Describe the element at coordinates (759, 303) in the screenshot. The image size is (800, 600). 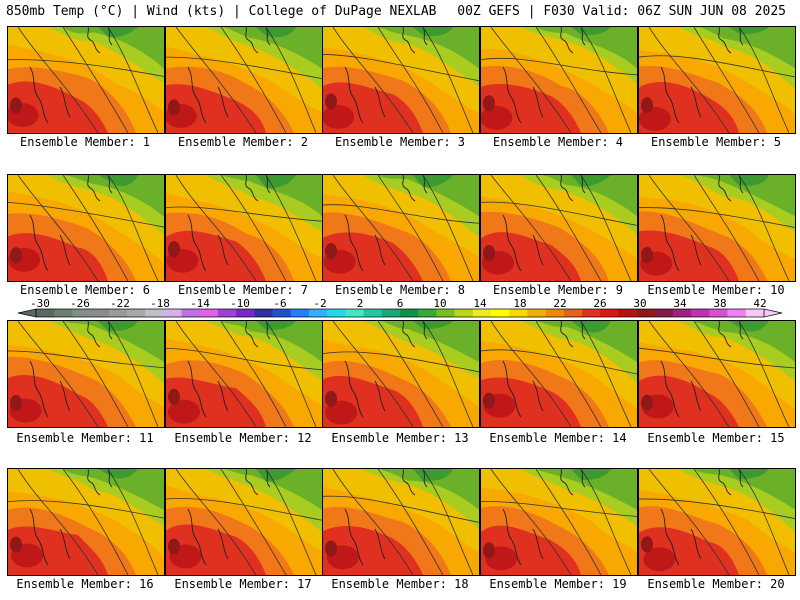
I see `colorbar-tick-label: 42` at that location.